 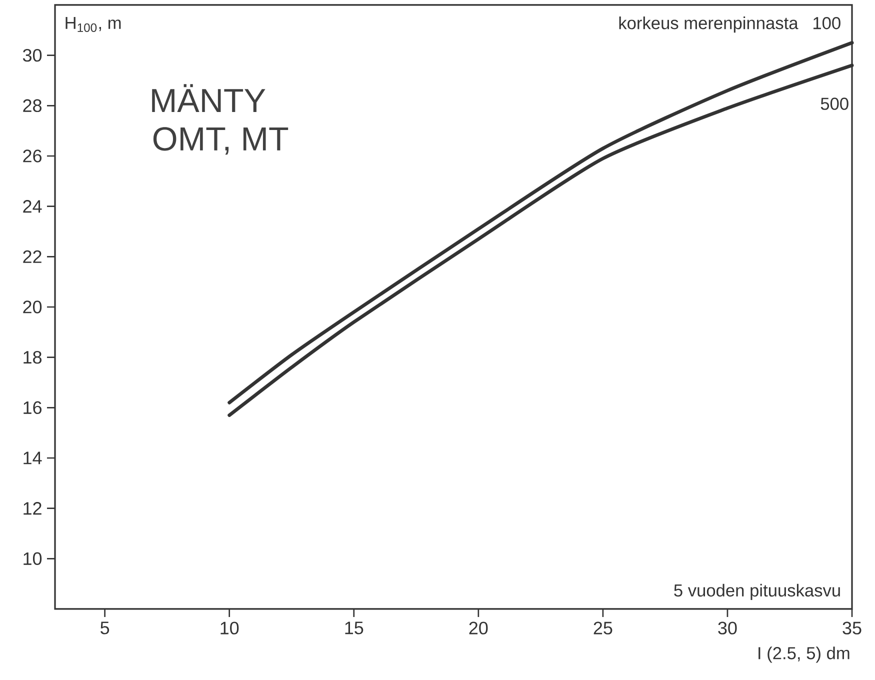 I want to click on text: OMT, MT, so click(x=220, y=141).